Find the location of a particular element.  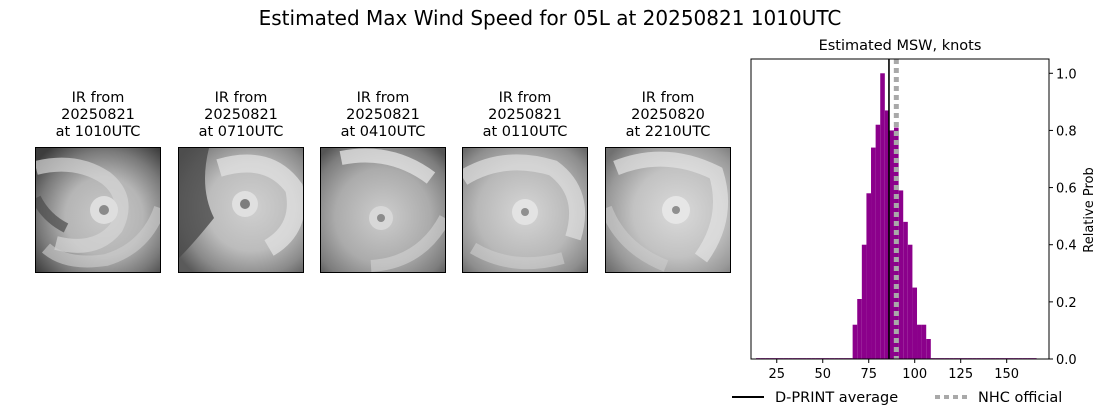

ir-caption-time: at 1010UTC is located at coordinates (98, 132).